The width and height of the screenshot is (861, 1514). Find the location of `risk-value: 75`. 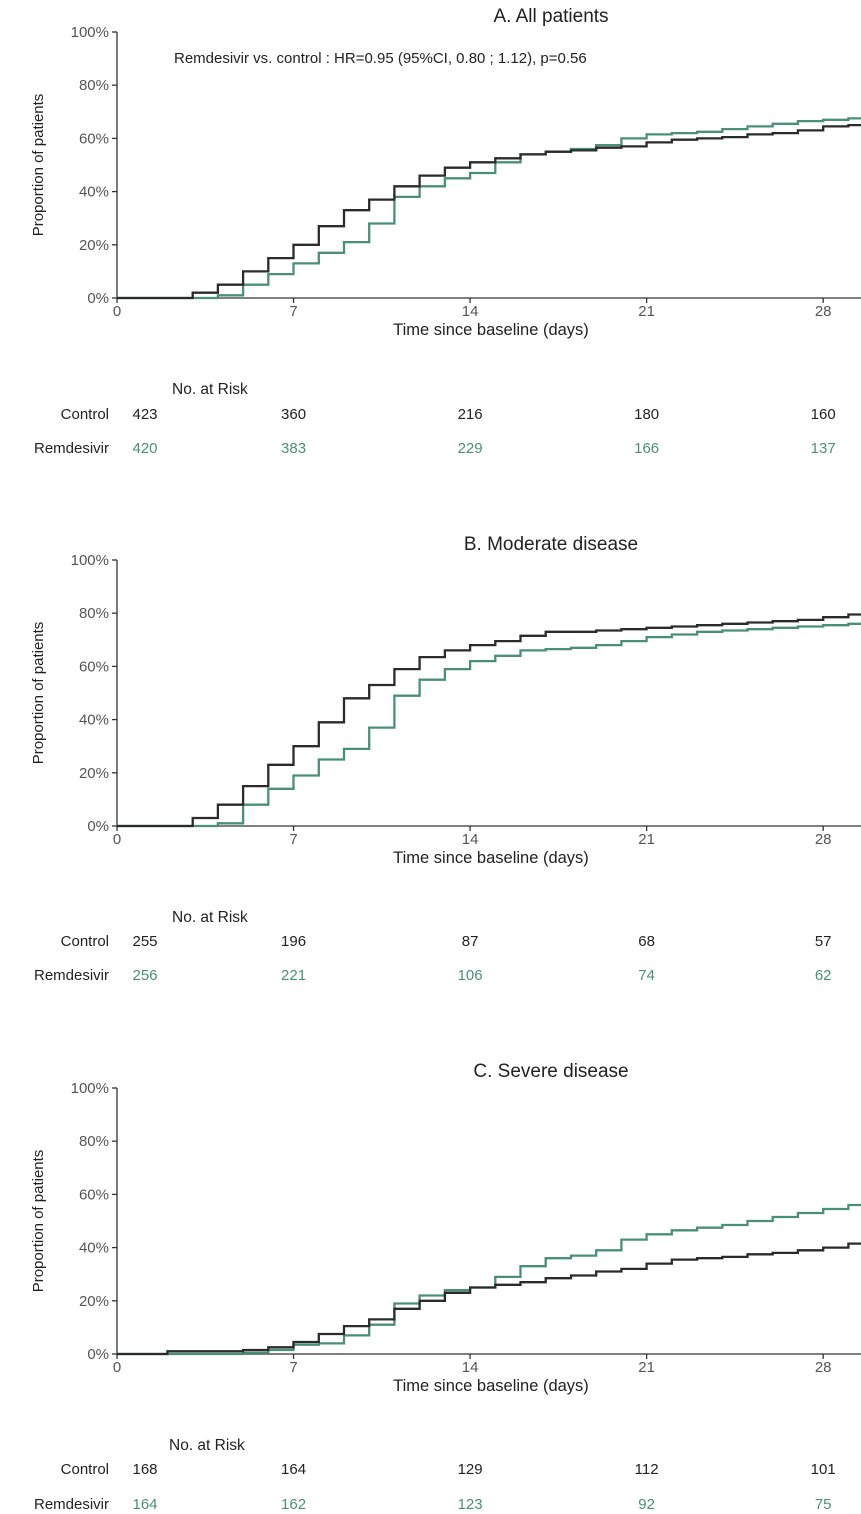

risk-value: 75 is located at coordinates (823, 1504).